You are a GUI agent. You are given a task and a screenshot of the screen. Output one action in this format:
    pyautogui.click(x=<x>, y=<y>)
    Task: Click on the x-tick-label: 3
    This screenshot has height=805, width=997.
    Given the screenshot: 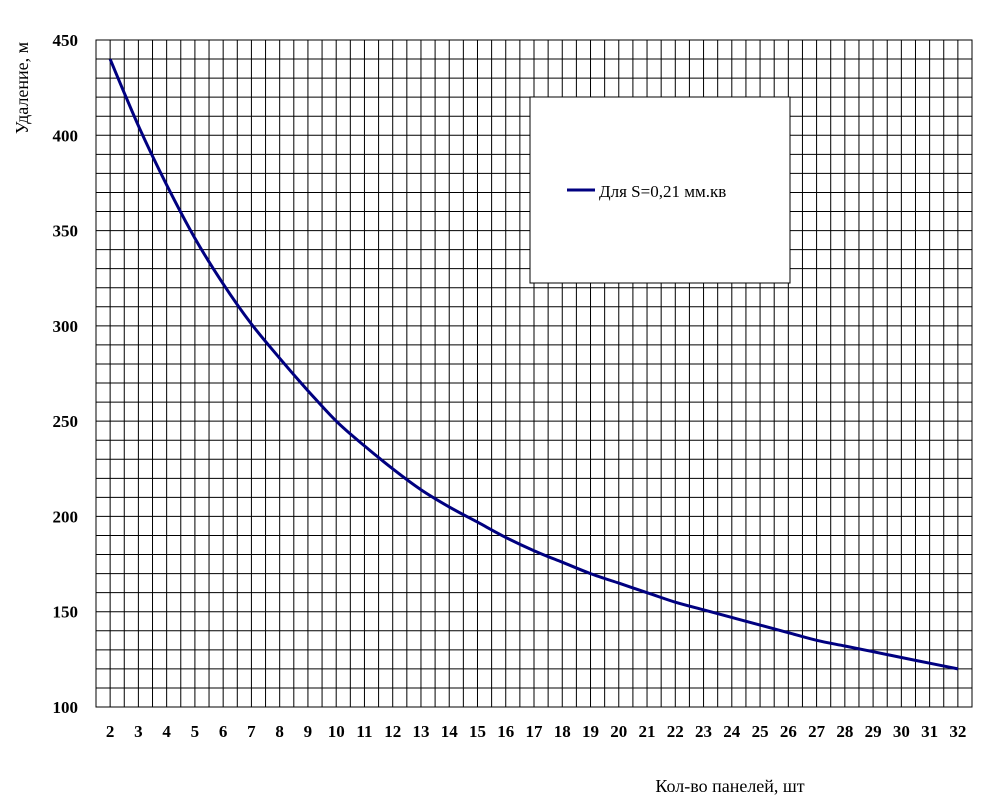 What is the action you would take?
    pyautogui.click(x=138, y=731)
    